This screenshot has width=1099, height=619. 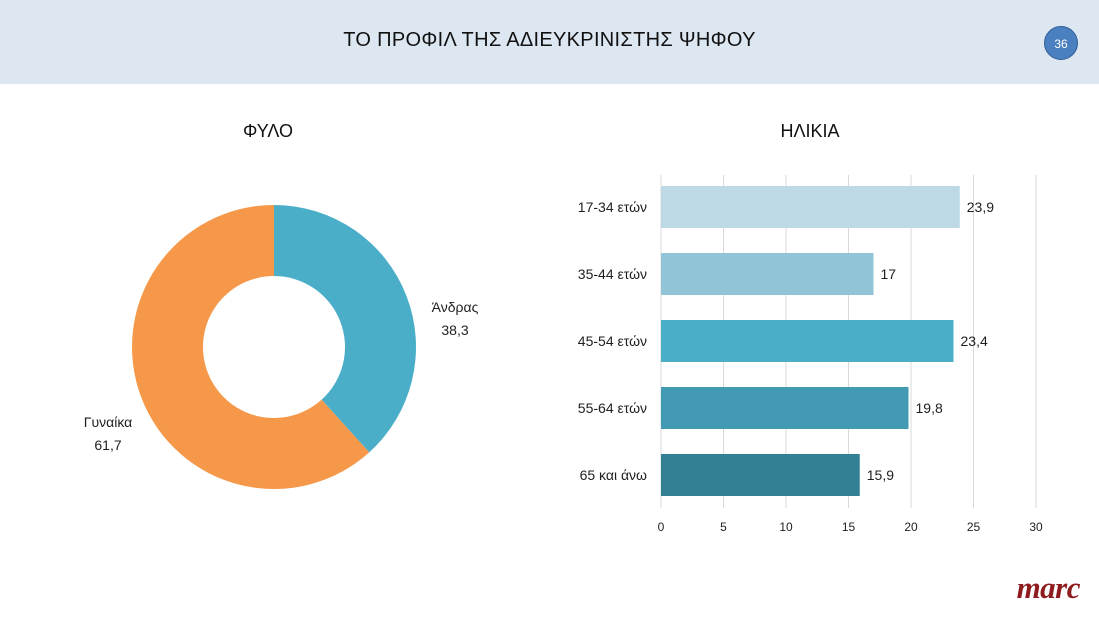 What do you see at coordinates (612, 408) in the screenshot?
I see `category-label-3: 55-64 ετών` at bounding box center [612, 408].